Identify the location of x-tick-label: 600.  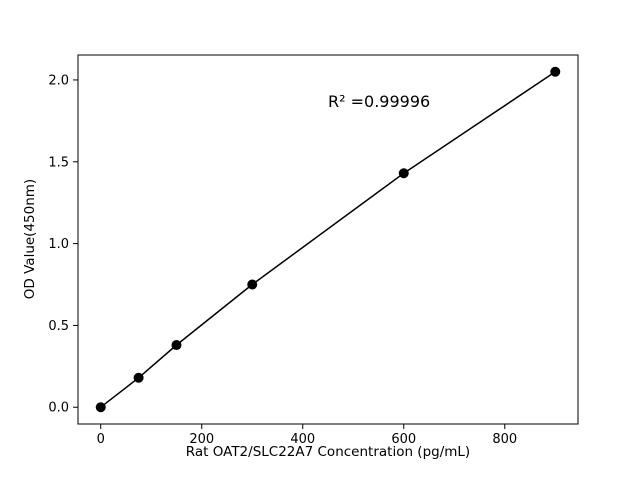
(403, 439).